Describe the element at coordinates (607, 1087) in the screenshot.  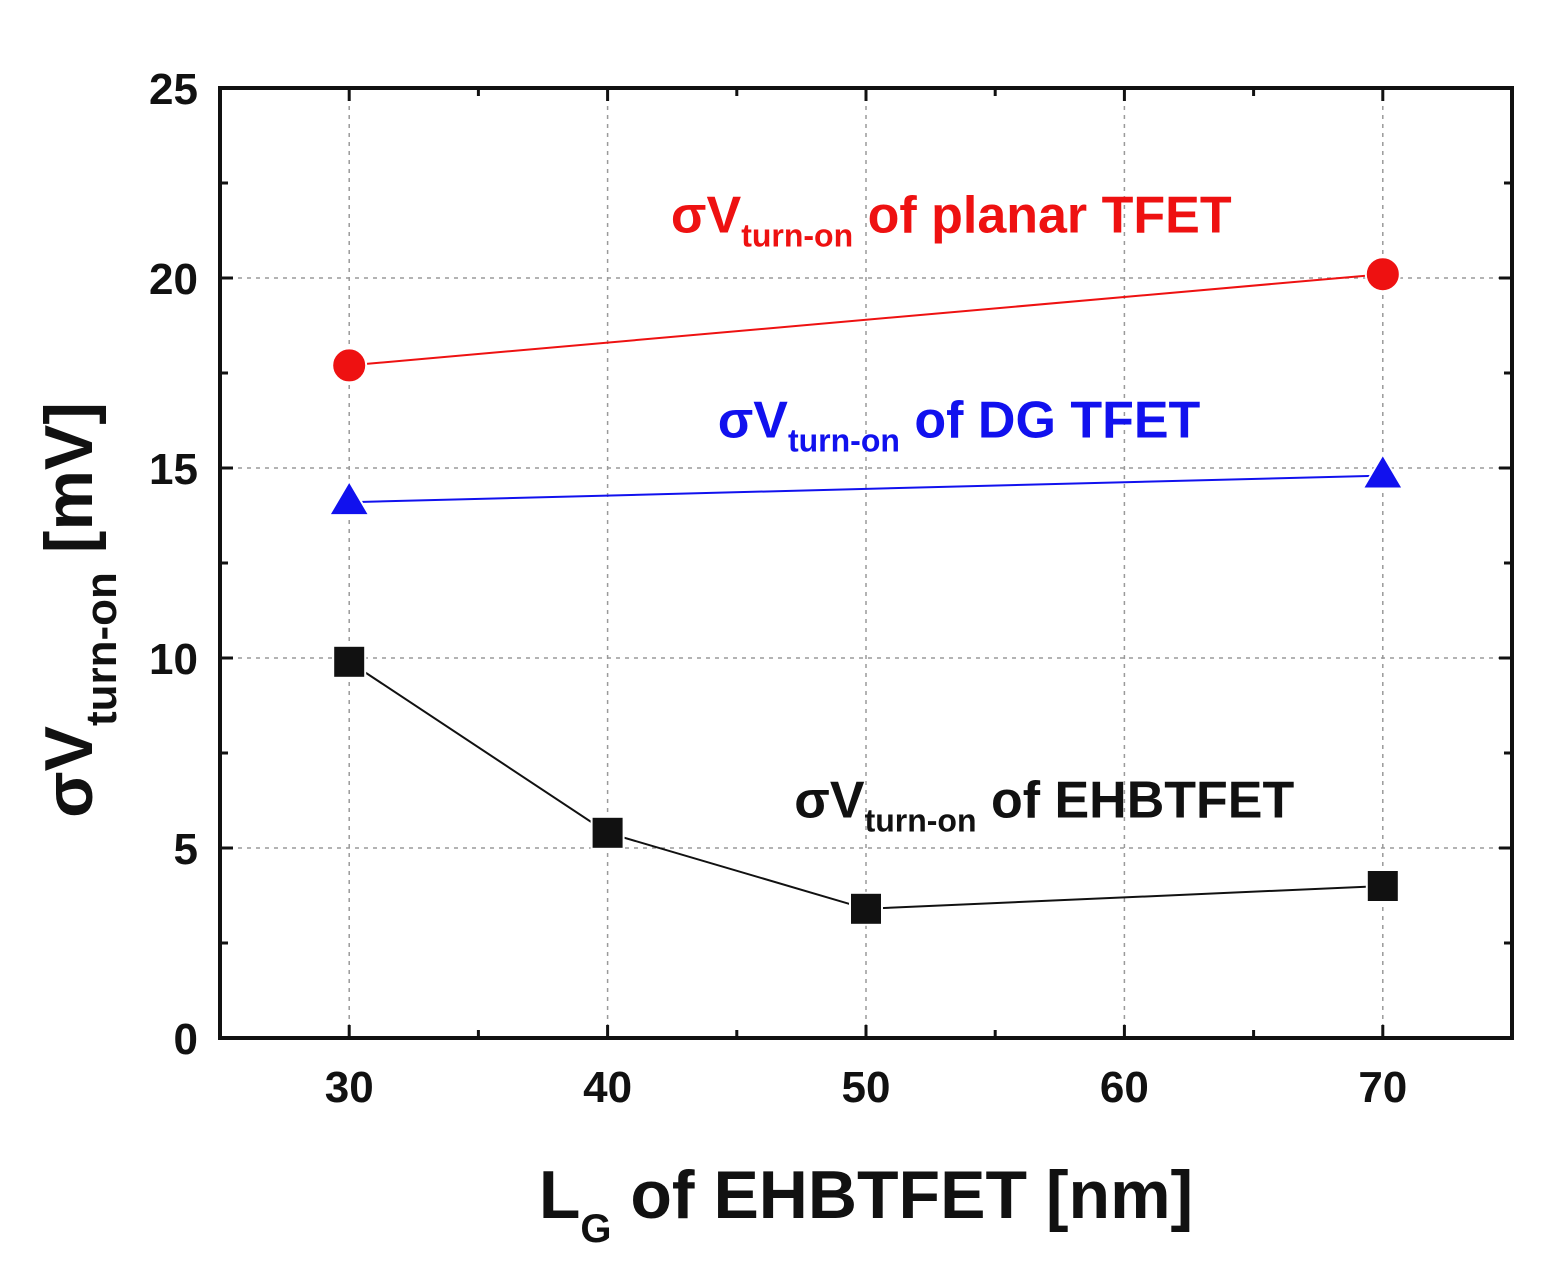
I see `x-tick-label: 40` at that location.